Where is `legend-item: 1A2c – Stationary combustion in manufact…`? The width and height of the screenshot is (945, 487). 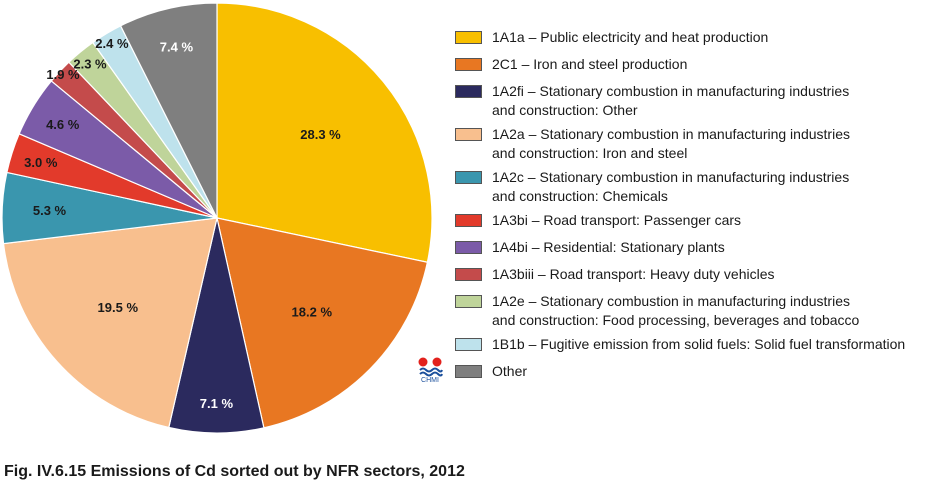 legend-item: 1A2c – Stationary combustion in manufact… is located at coordinates (652, 187).